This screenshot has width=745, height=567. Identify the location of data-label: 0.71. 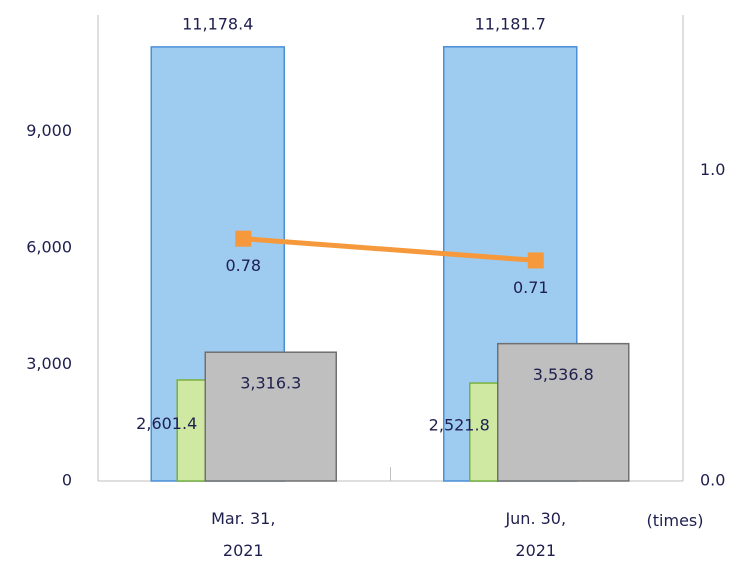
(531, 287).